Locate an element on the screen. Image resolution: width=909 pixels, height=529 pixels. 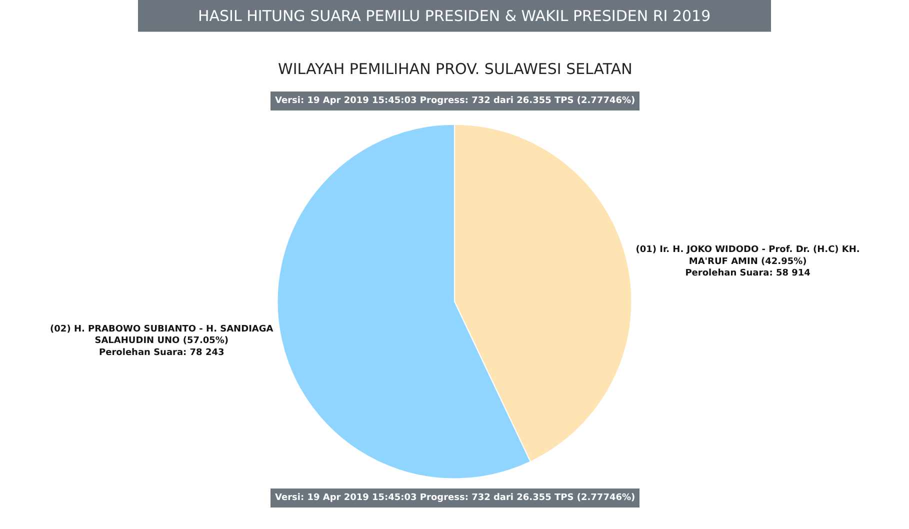
chart-title: HASIL HITUNG SUARA PEMILU PRESIDEN & WAKIL PRESIDEN RI 2019 is located at coordinates (454, 16).